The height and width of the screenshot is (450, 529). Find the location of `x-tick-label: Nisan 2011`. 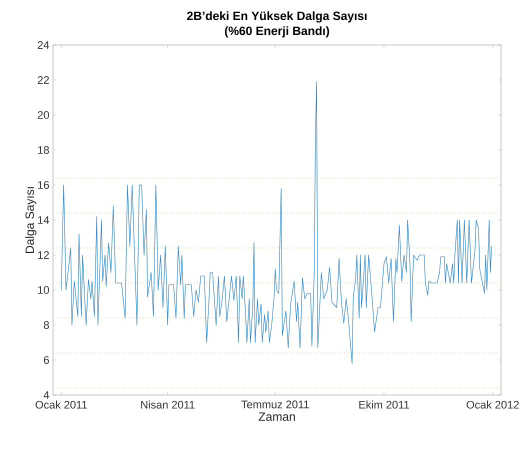

x-tick-label: Nisan 2011 is located at coordinates (168, 404).